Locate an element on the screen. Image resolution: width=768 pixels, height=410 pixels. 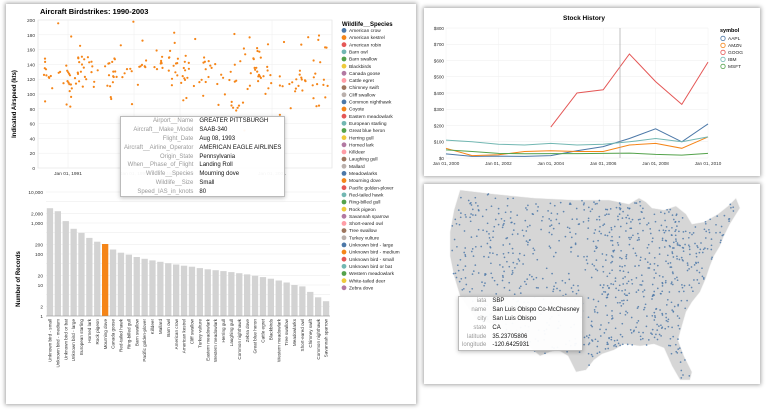
legend-item: Canada goose is located at coordinates (365, 74).